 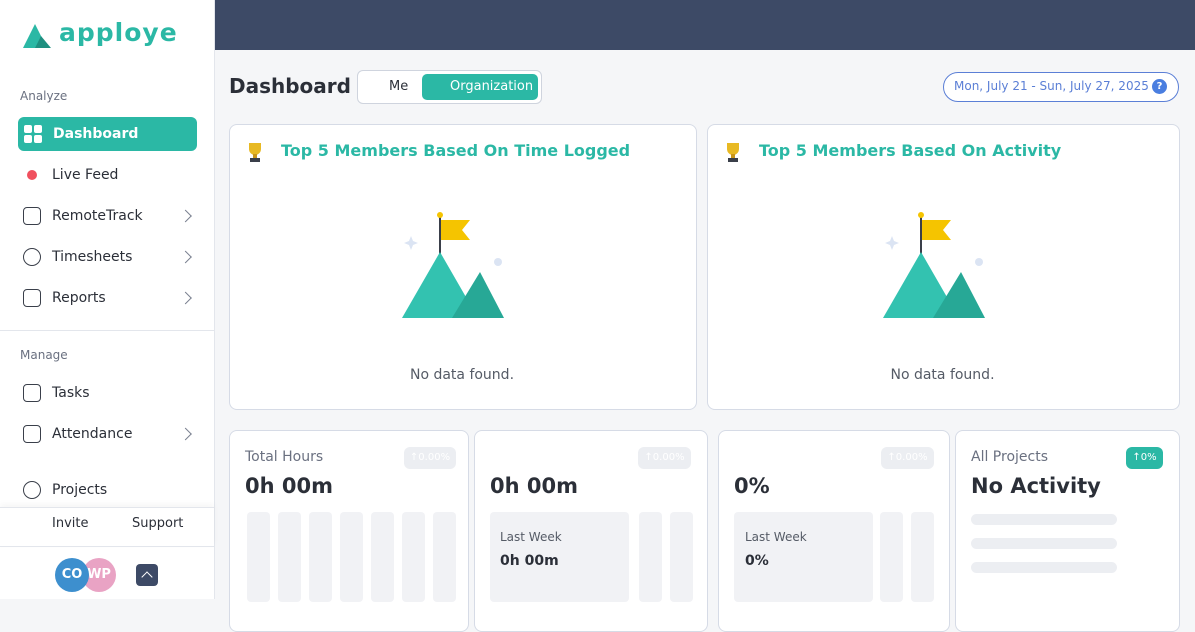 What do you see at coordinates (1036, 486) in the screenshot?
I see `card-value: No Activity` at bounding box center [1036, 486].